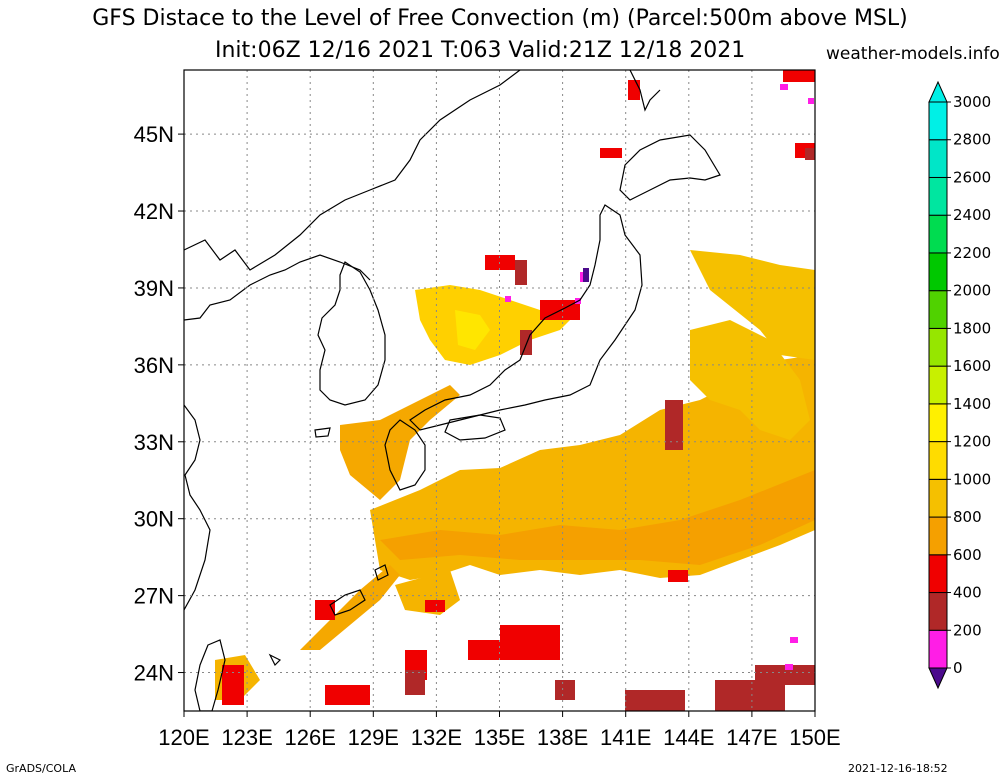  I want to click on colorbar-label: 3000, so click(972, 102).